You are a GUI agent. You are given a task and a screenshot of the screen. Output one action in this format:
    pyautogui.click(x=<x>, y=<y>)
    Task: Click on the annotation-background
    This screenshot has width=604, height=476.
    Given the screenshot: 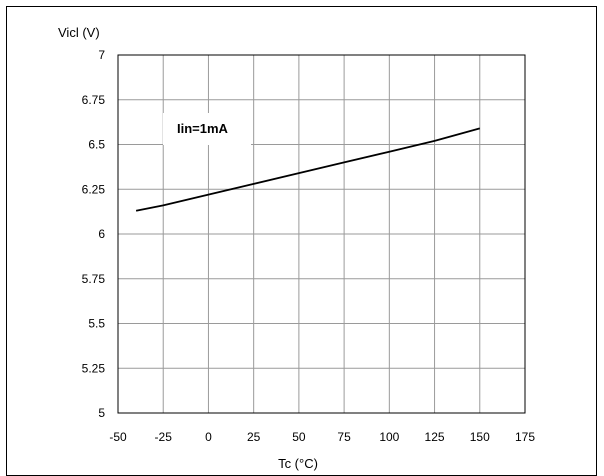 What is the action you would take?
    pyautogui.click(x=207, y=129)
    